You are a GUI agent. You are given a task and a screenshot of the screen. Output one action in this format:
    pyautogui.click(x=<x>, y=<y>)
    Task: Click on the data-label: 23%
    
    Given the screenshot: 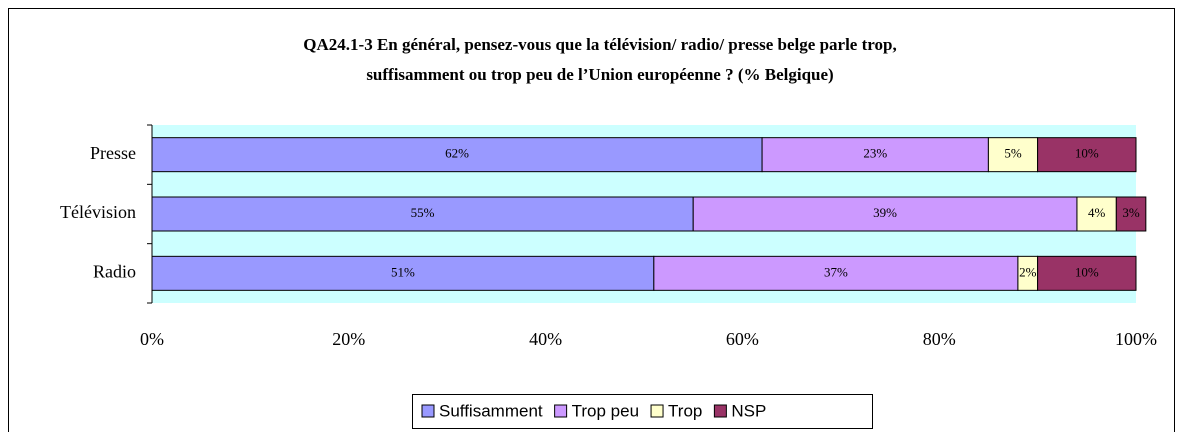 What is the action you would take?
    pyautogui.click(x=875, y=153)
    